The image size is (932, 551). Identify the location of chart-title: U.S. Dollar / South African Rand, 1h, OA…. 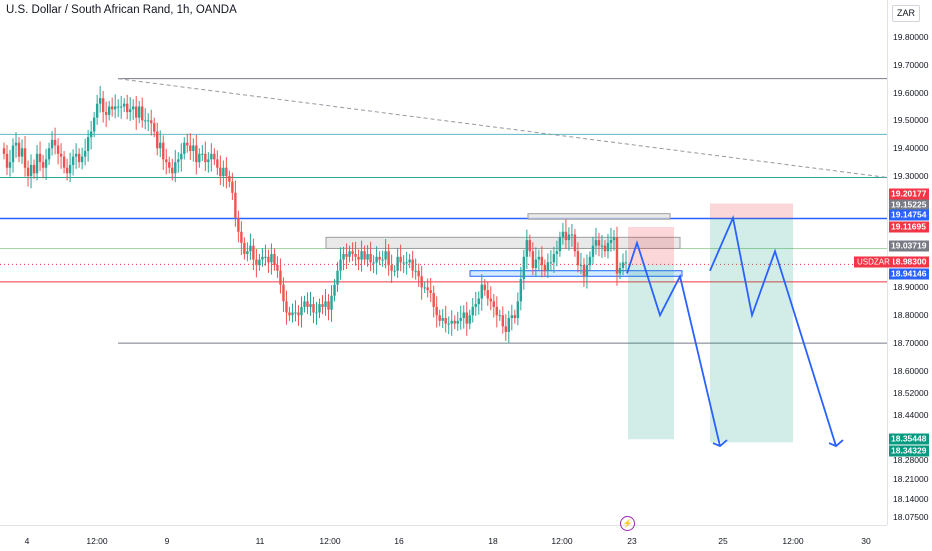
(121, 10).